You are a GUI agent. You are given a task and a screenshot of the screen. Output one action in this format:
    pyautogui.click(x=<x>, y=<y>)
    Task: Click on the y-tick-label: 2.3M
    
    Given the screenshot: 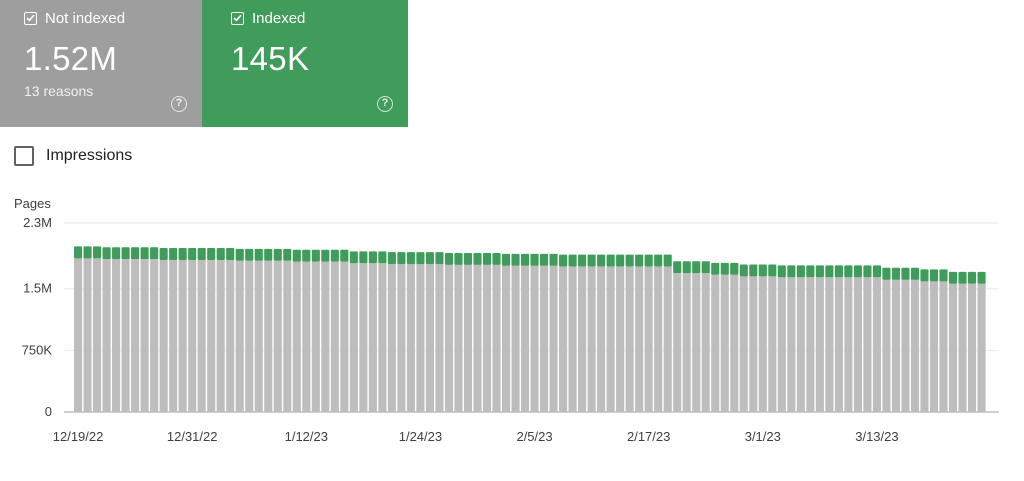 What is the action you would take?
    pyautogui.click(x=37, y=222)
    